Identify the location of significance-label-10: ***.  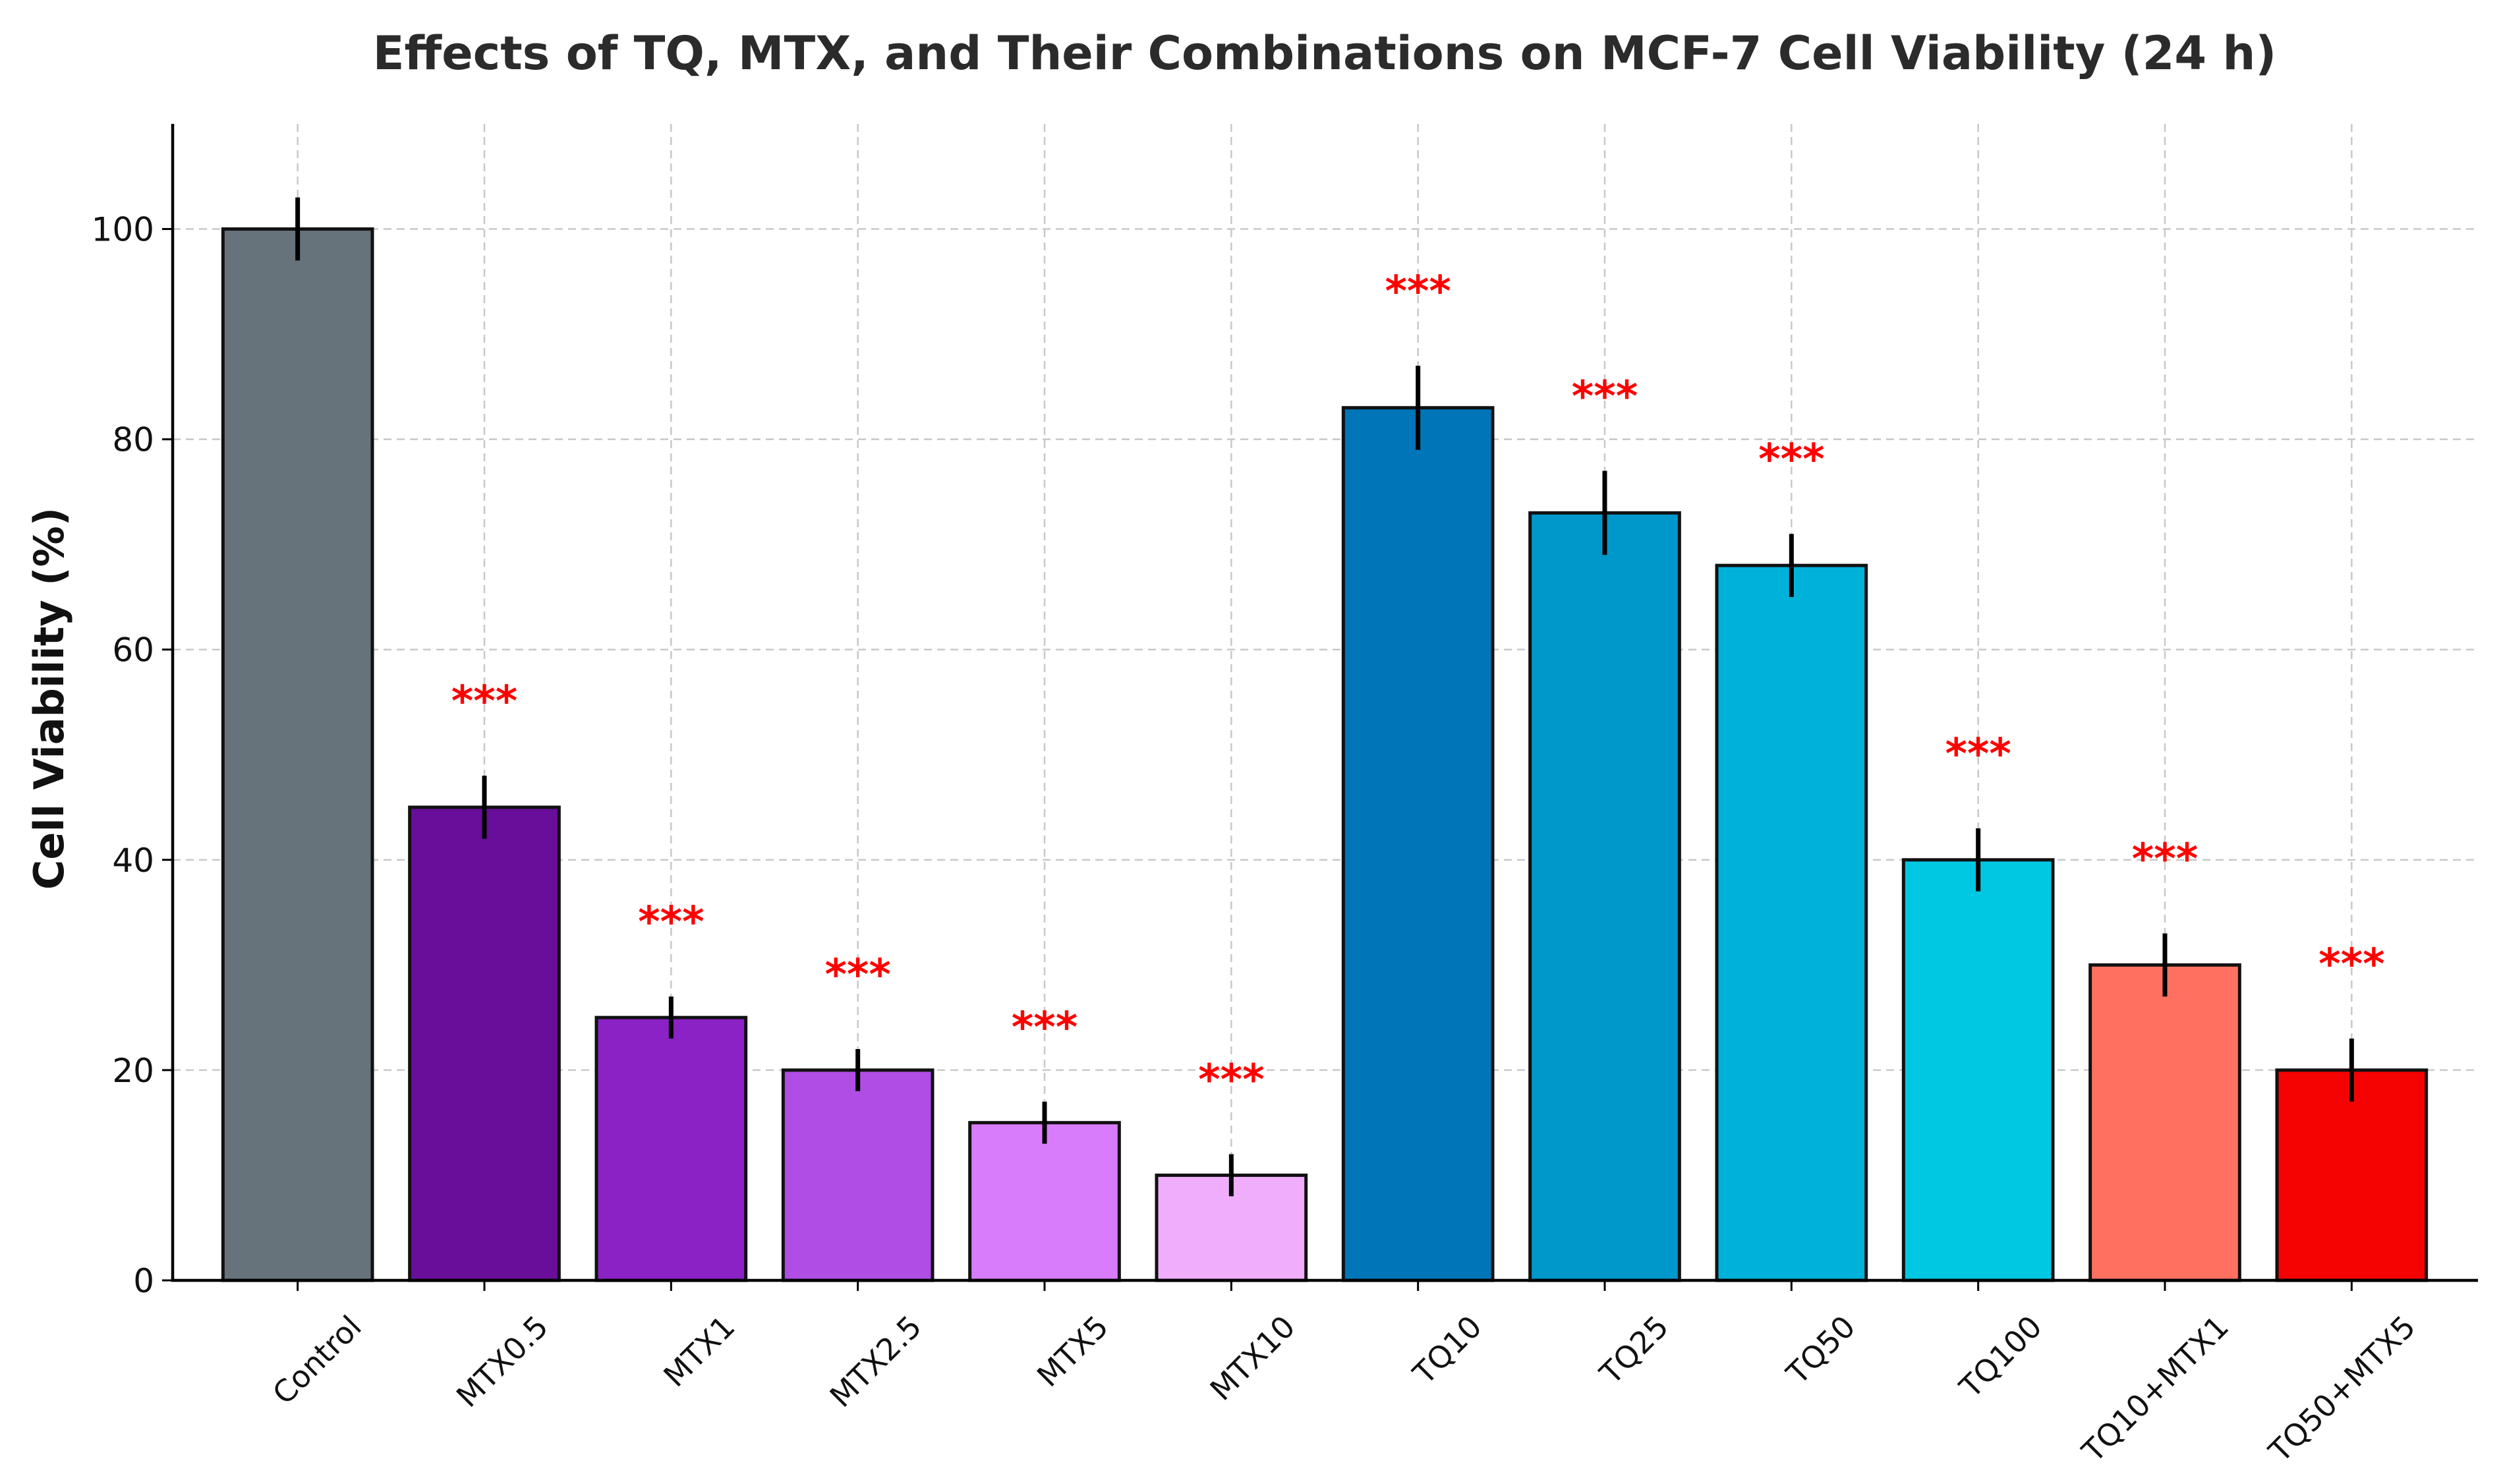
(2165, 860).